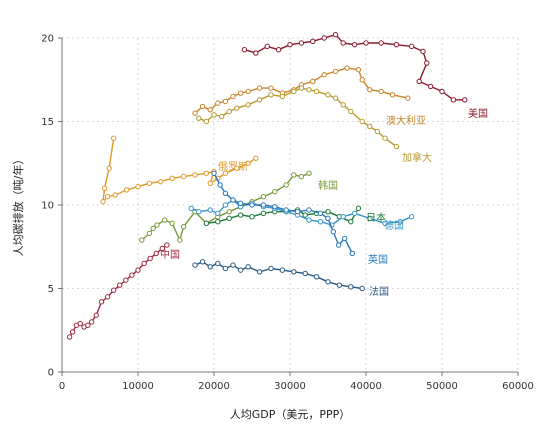  I want to click on series-label: 俄罗斯, so click(233, 166).